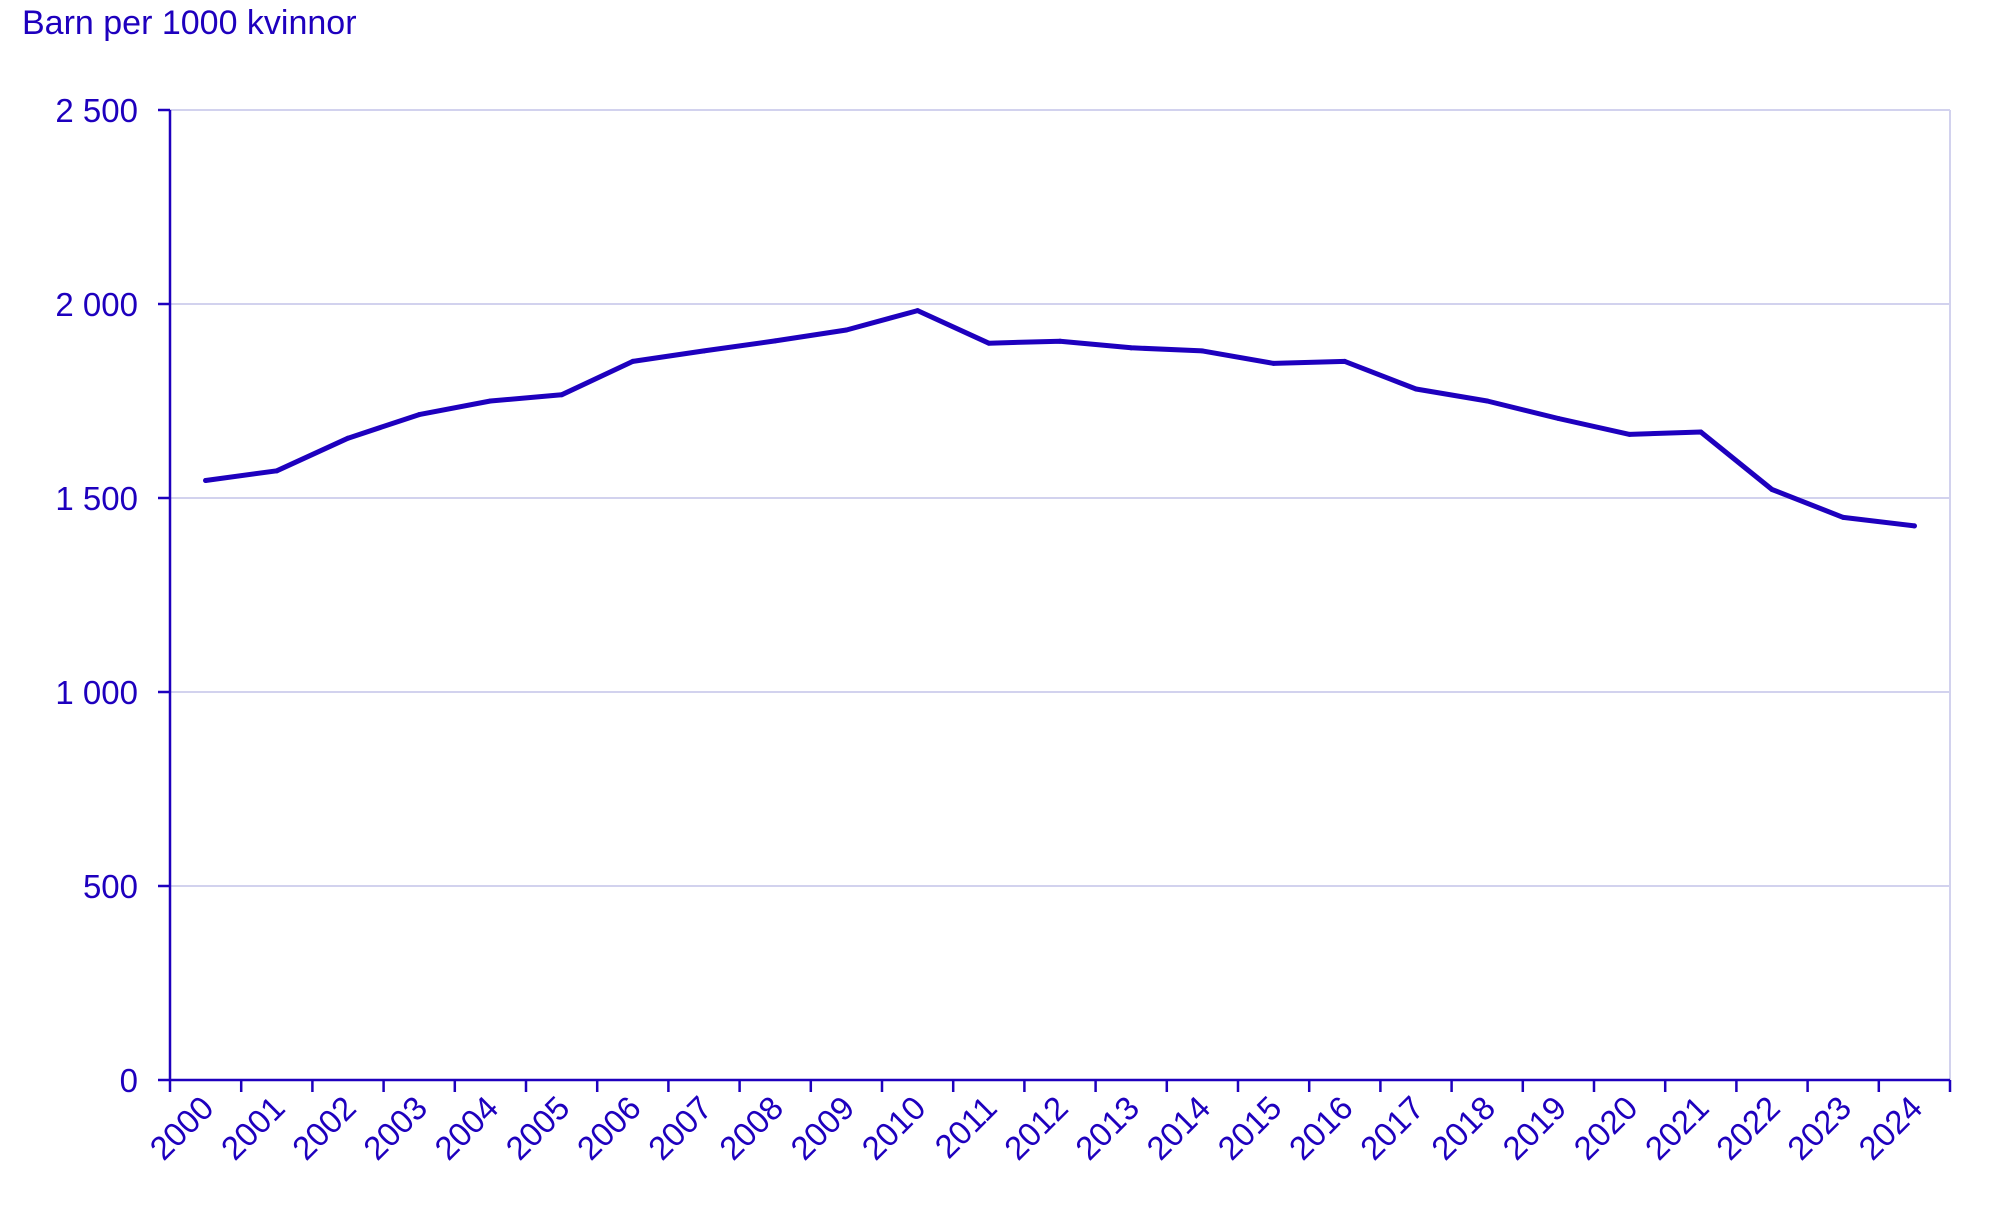 This screenshot has width=2004, height=1229. Describe the element at coordinates (1036, 1128) in the screenshot. I see `x-tick-label: 2012` at that location.